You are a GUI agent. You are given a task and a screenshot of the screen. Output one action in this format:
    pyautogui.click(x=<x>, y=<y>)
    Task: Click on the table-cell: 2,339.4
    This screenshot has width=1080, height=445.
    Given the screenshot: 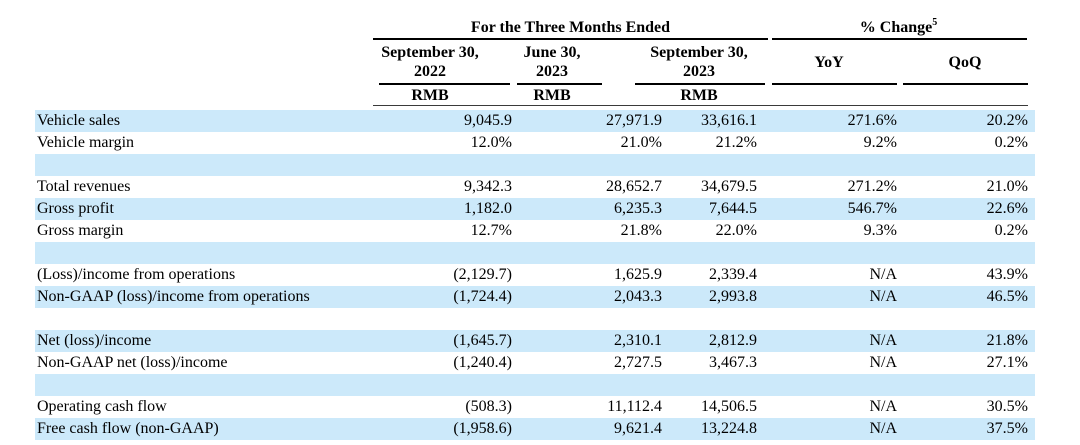 What is the action you would take?
    pyautogui.click(x=733, y=274)
    